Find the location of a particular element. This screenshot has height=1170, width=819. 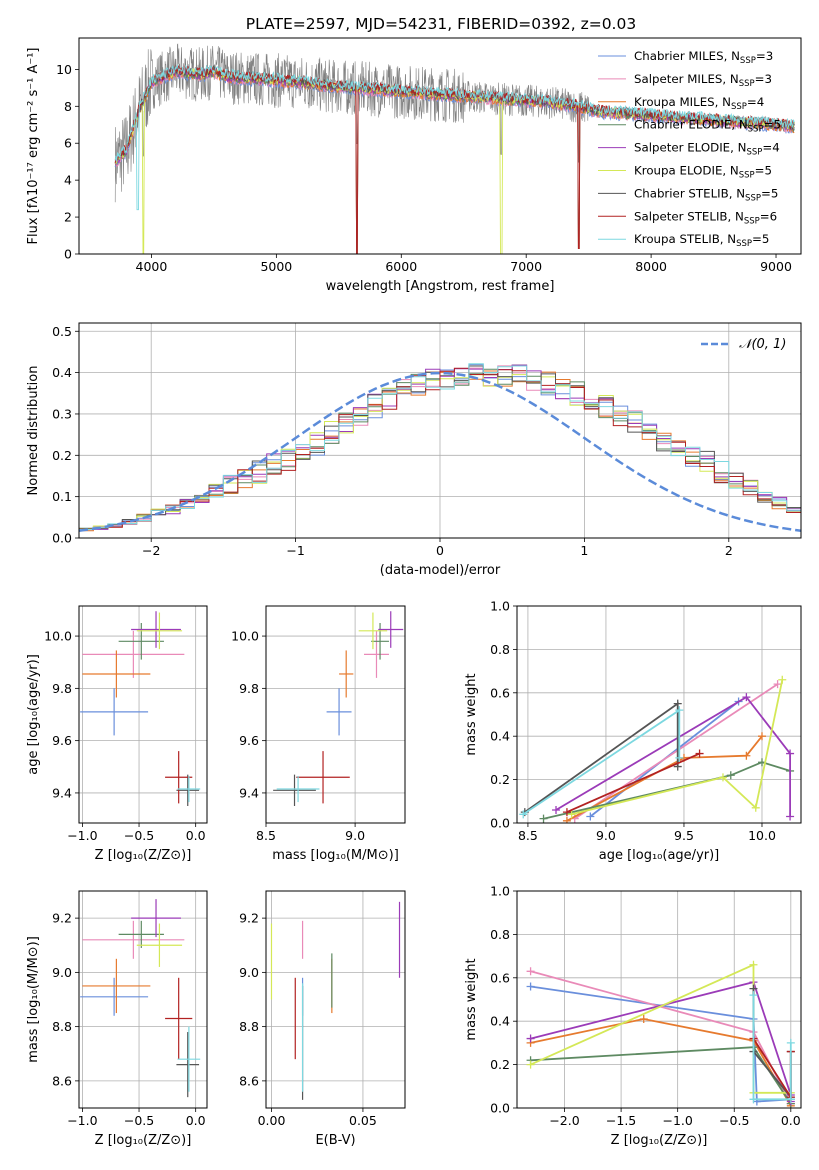

legend-label: Salpeter ELODIE, N is located at coordinates (690, 148).